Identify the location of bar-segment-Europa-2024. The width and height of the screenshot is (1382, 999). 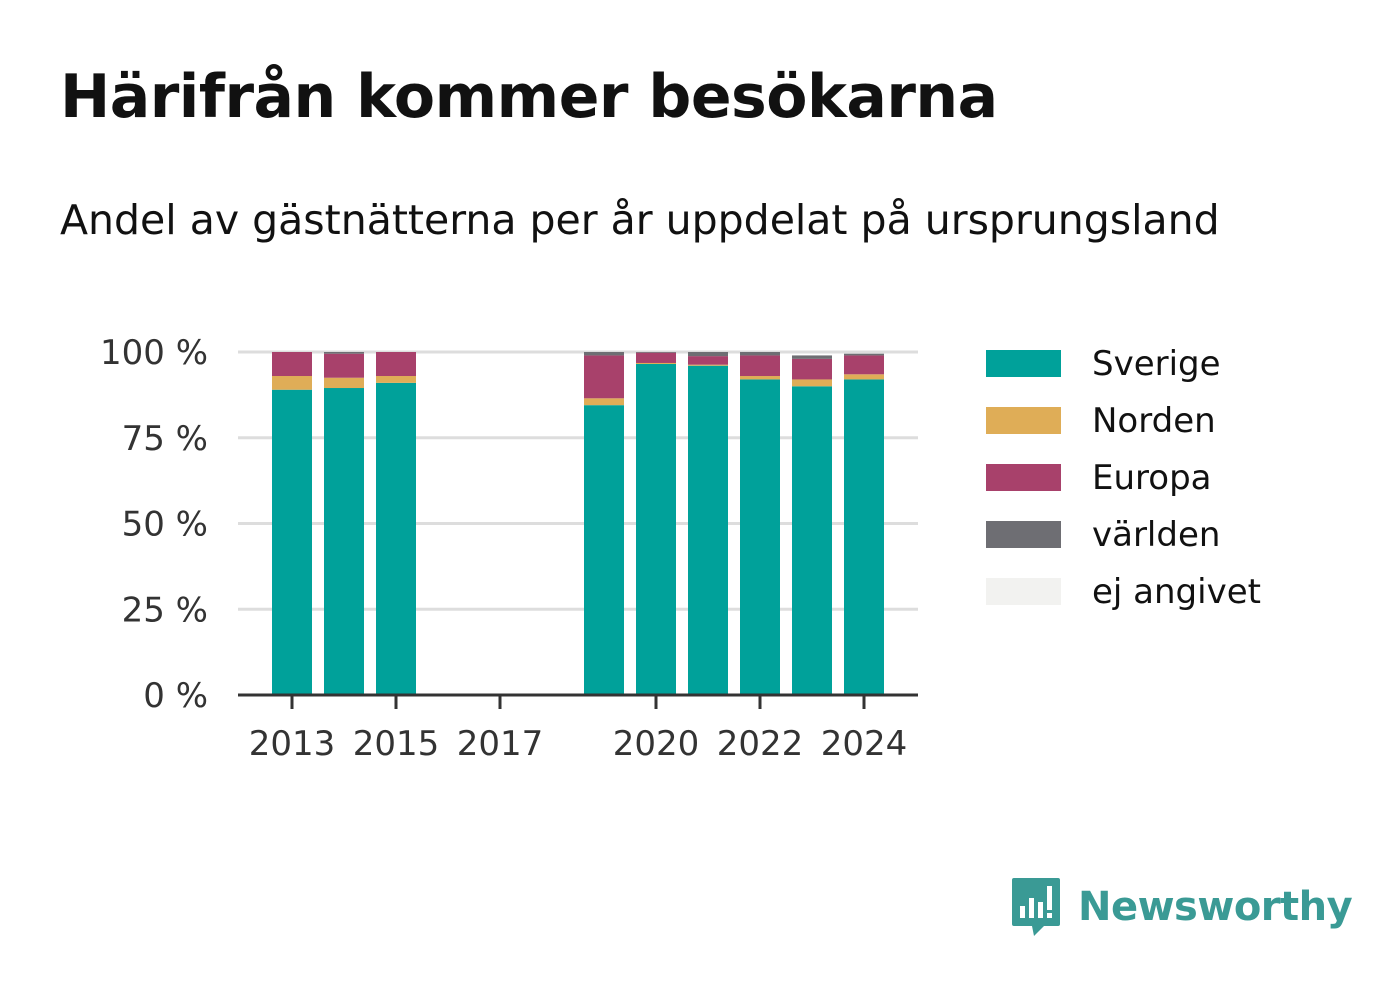
(864, 365).